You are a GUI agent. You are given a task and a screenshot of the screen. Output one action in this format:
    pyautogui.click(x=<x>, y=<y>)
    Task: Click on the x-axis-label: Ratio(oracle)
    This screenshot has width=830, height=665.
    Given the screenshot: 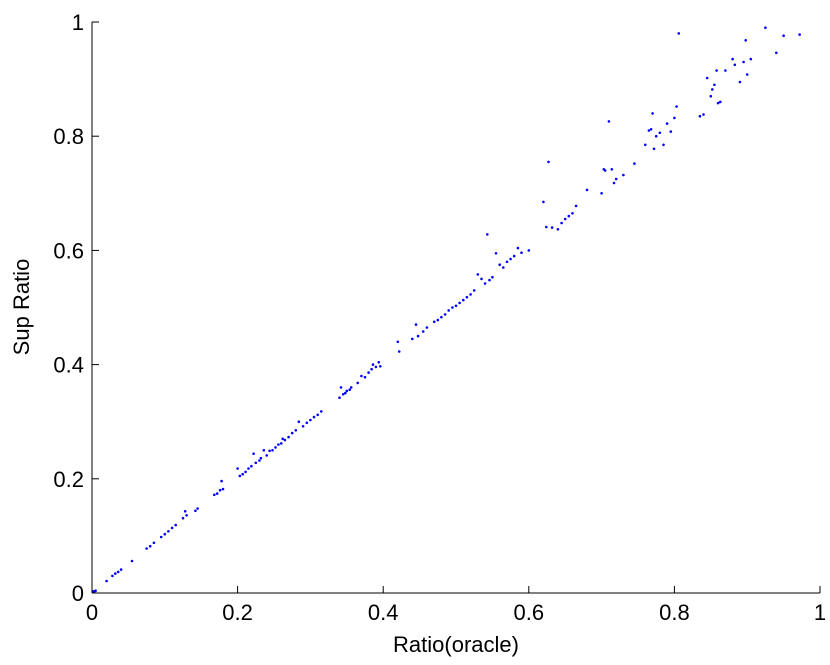 What is the action you would take?
    pyautogui.click(x=456, y=644)
    